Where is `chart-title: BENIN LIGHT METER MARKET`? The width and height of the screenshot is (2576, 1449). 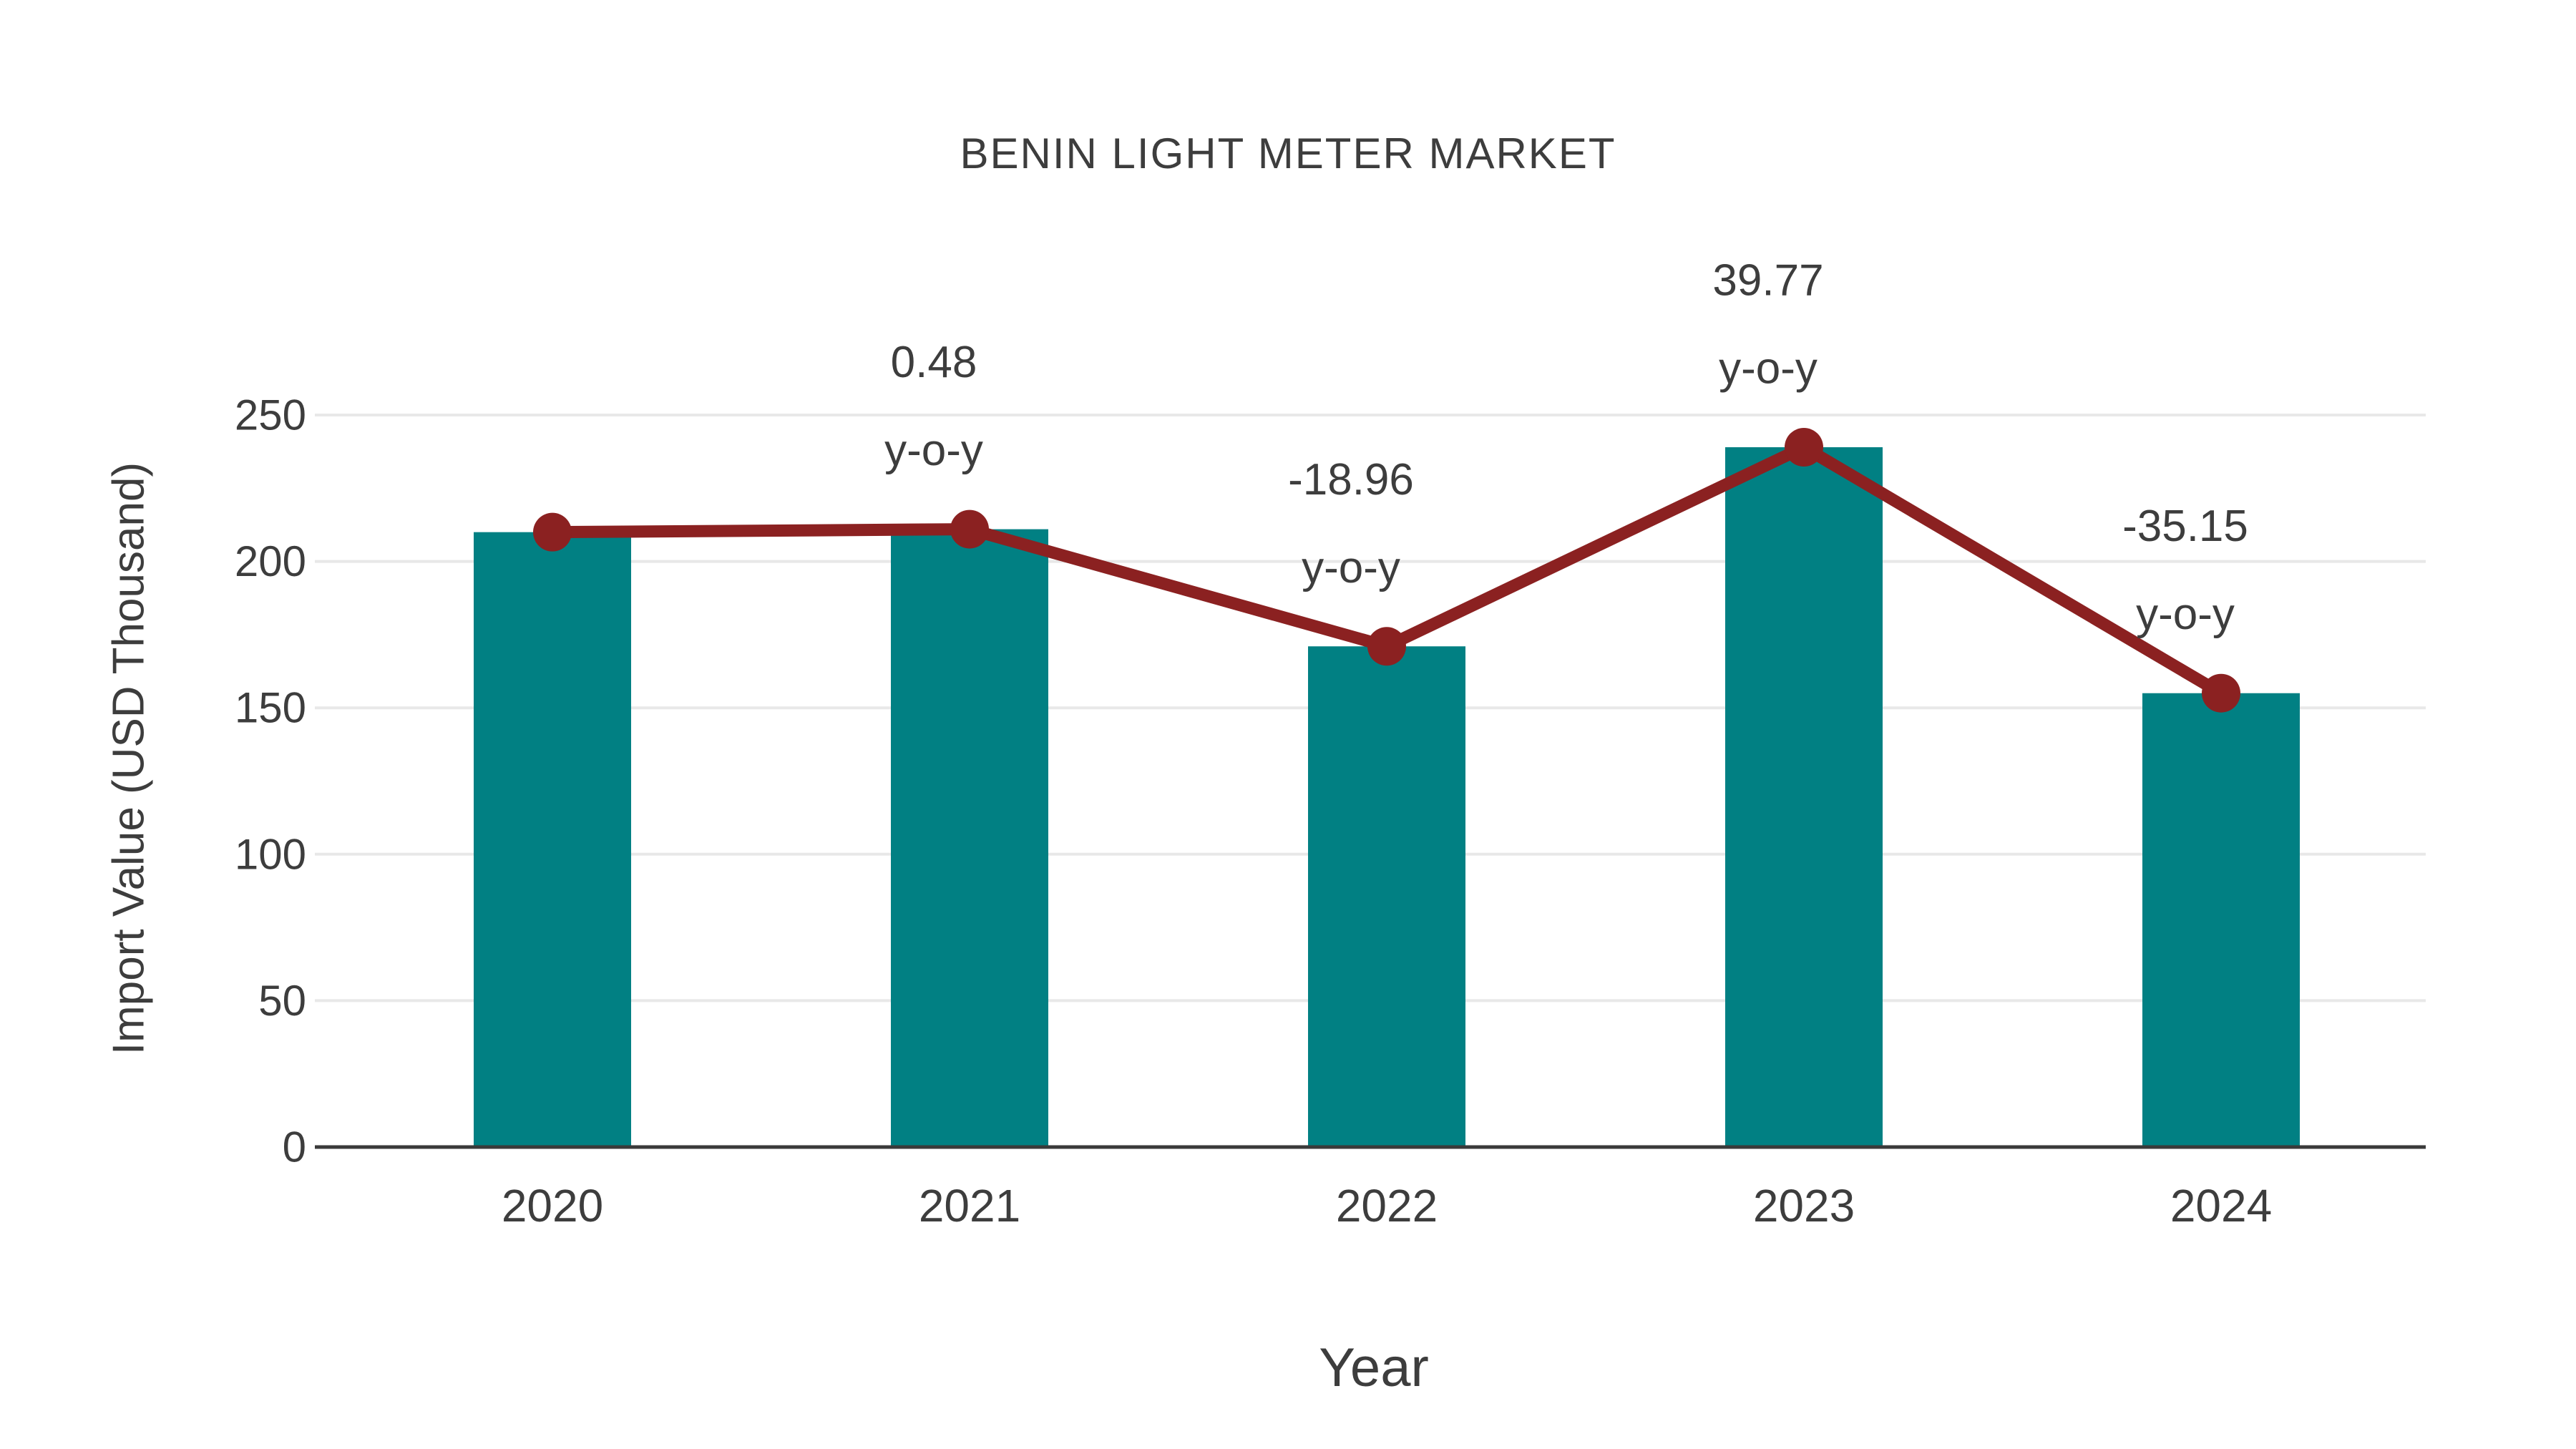 chart-title: BENIN LIGHT METER MARKET is located at coordinates (1288, 153).